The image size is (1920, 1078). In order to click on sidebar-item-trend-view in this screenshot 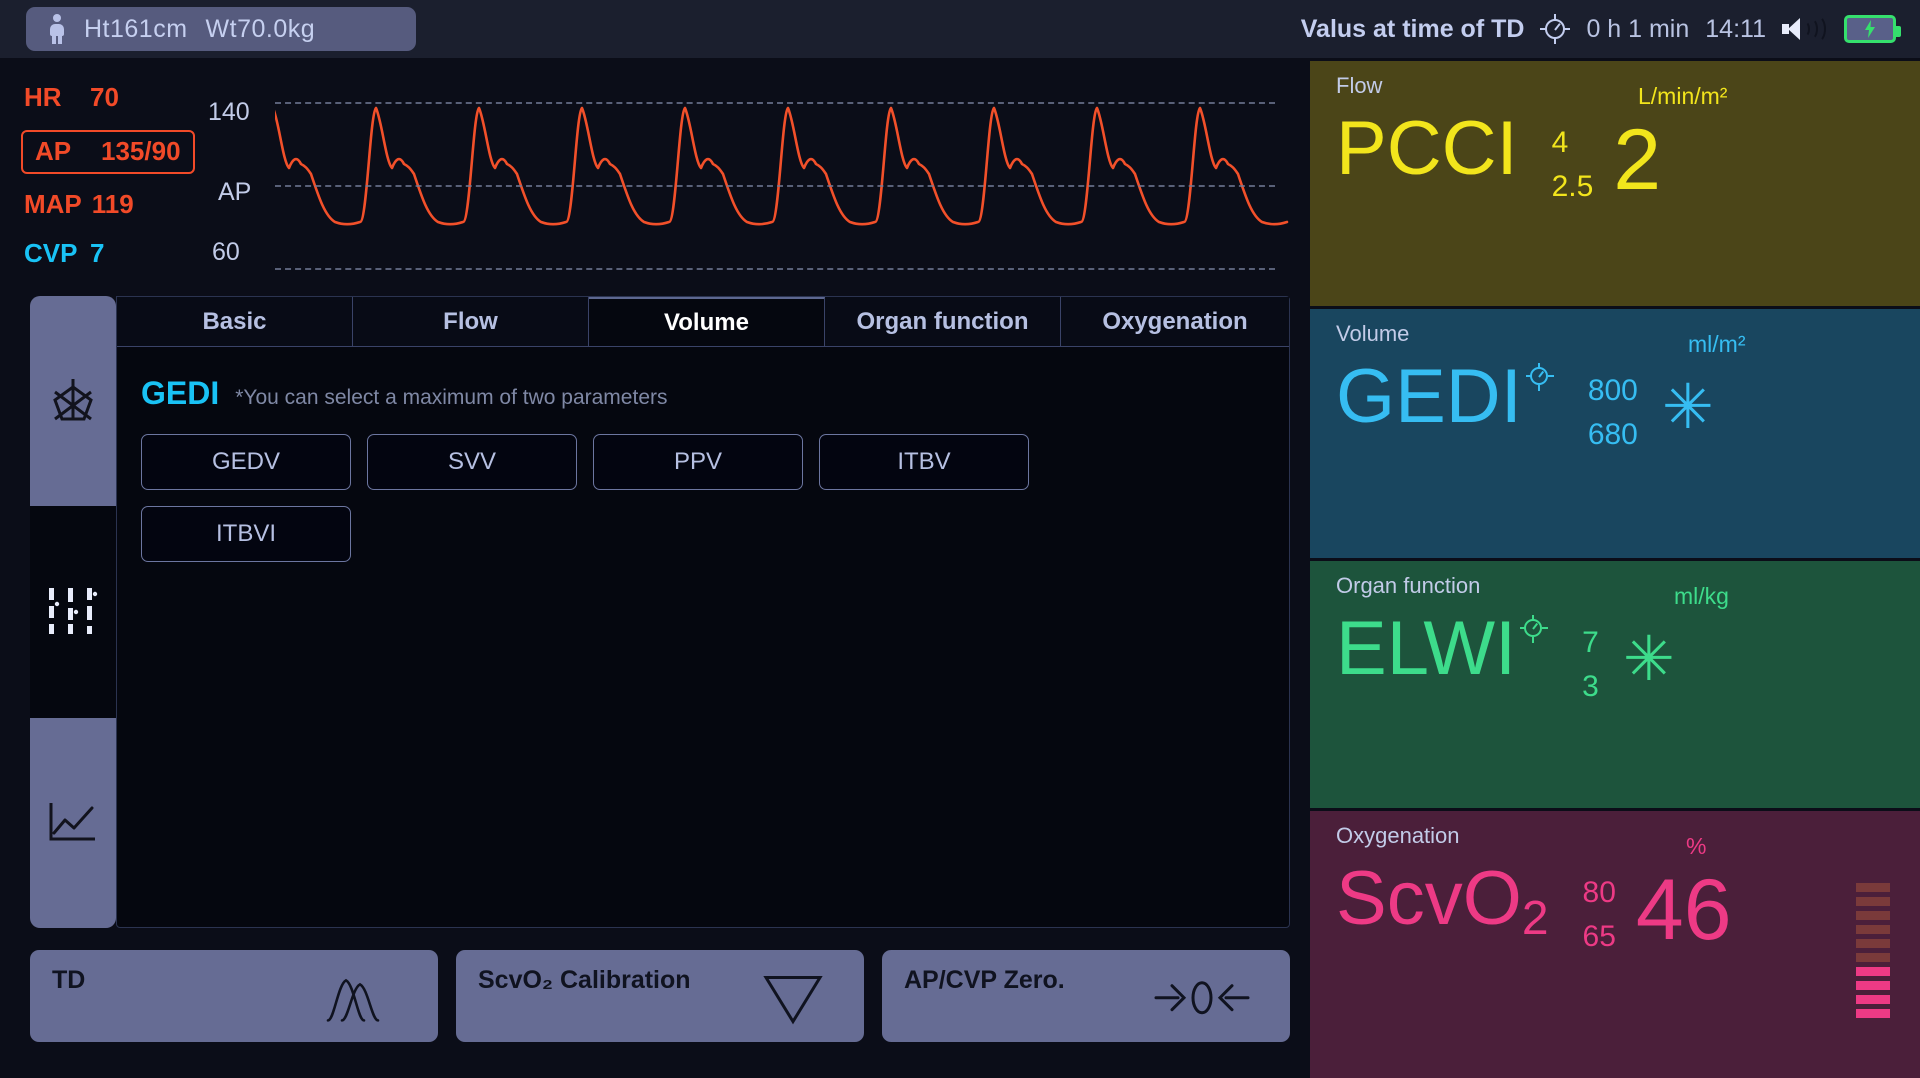, I will do `click(73, 823)`.